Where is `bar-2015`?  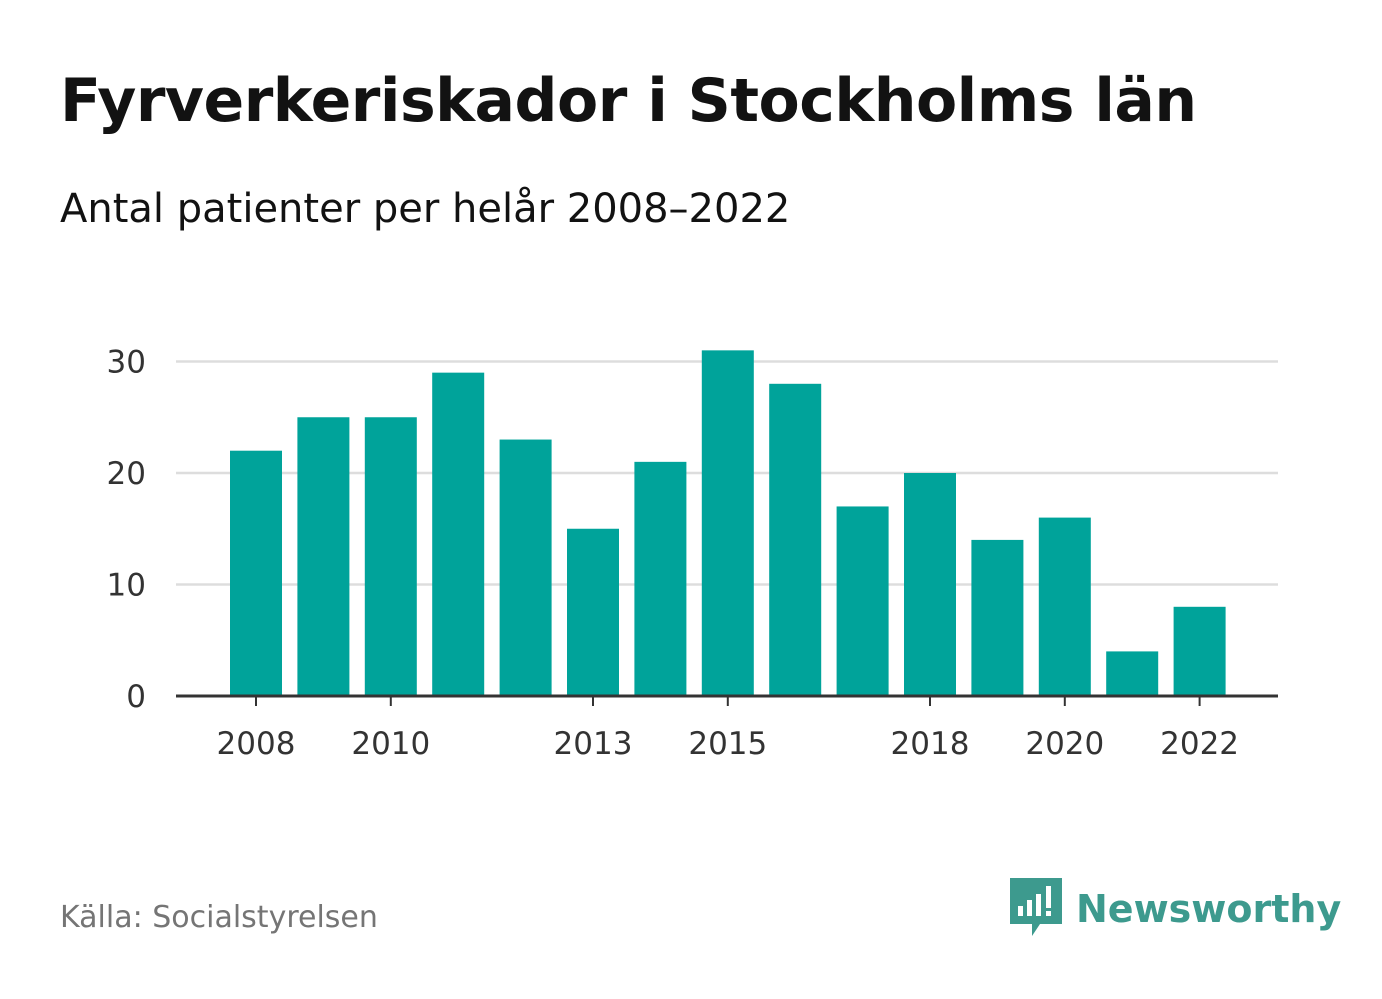 bar-2015 is located at coordinates (727, 523).